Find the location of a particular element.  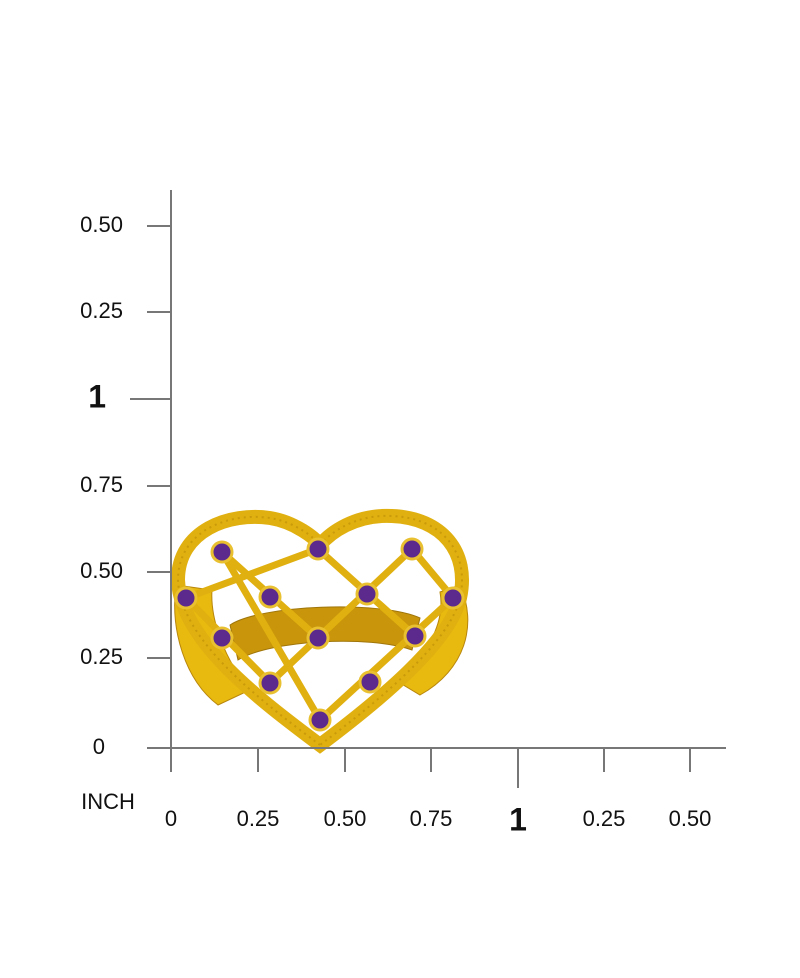

x-label: 0 is located at coordinates (171, 818).